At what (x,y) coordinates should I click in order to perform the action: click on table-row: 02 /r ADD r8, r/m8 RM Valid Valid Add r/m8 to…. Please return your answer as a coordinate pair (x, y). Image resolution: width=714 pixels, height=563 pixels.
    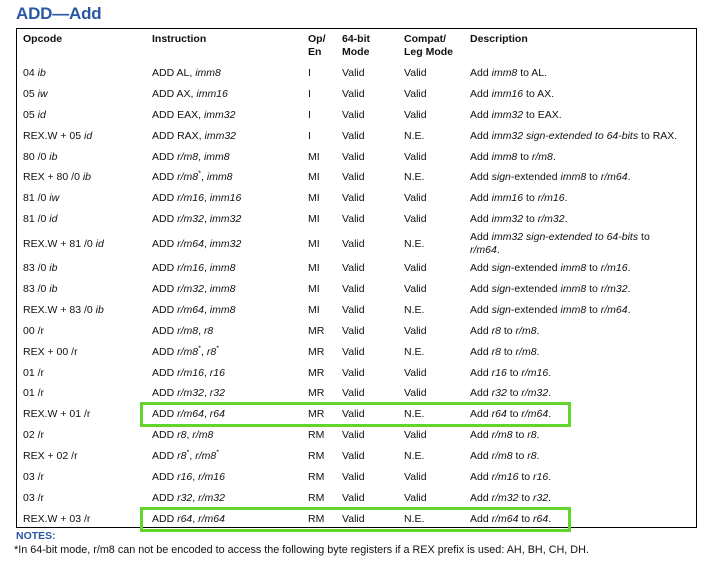
    Looking at the image, I should click on (356, 435).